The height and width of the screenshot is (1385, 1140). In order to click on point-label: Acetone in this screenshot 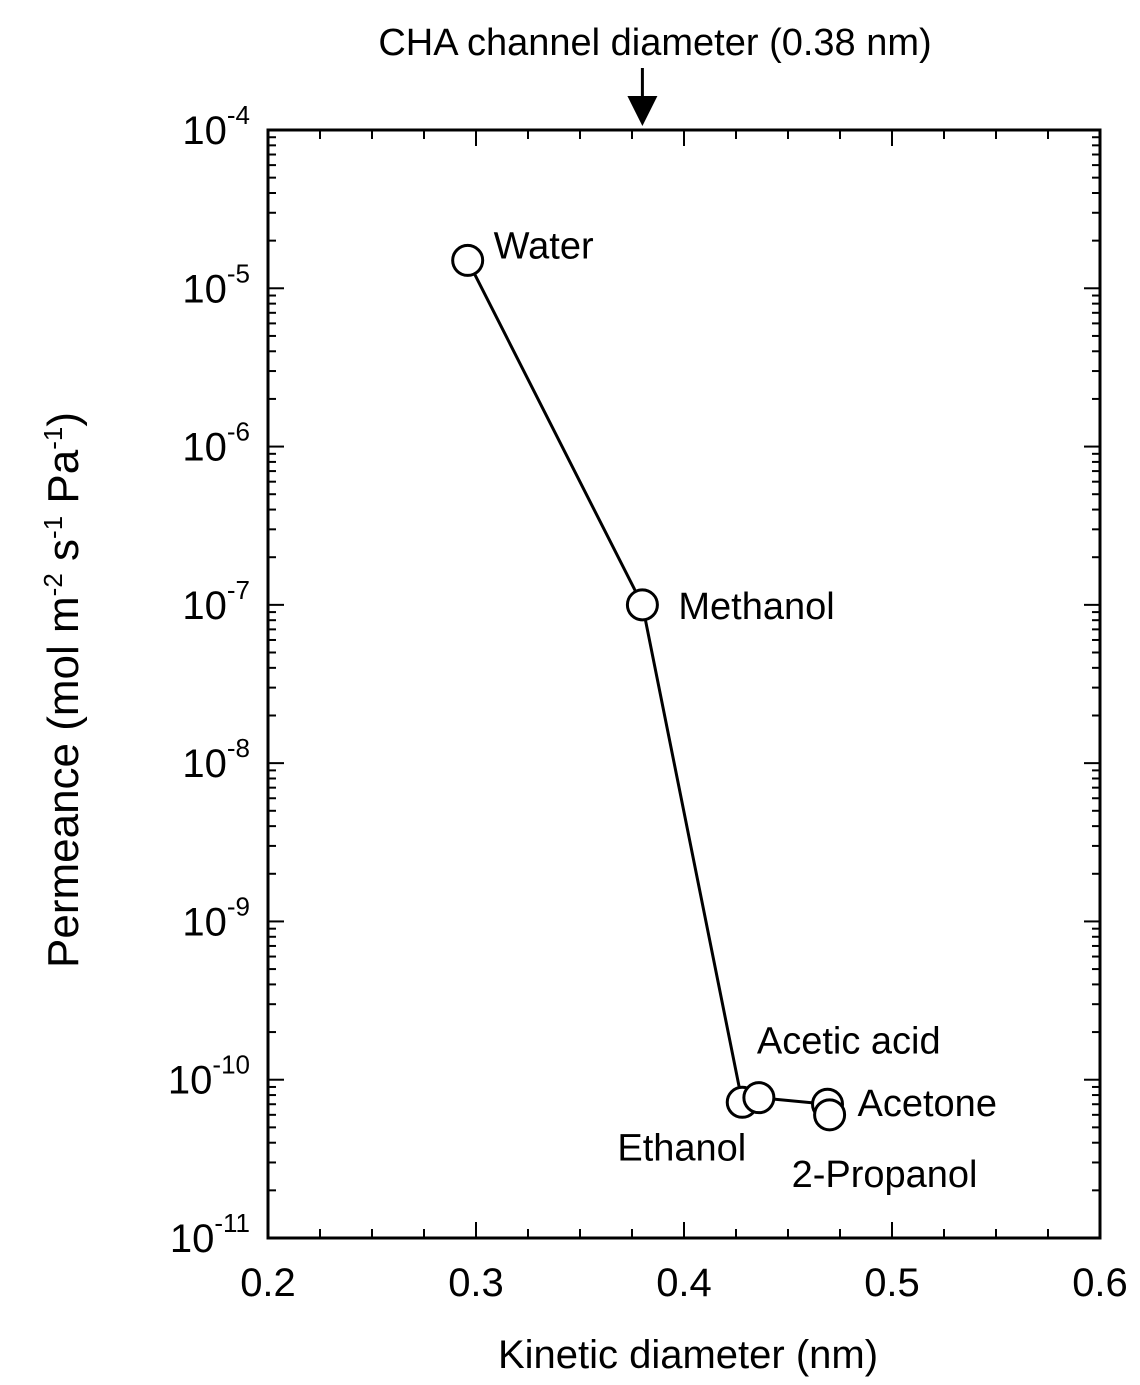, I will do `click(927, 1104)`.